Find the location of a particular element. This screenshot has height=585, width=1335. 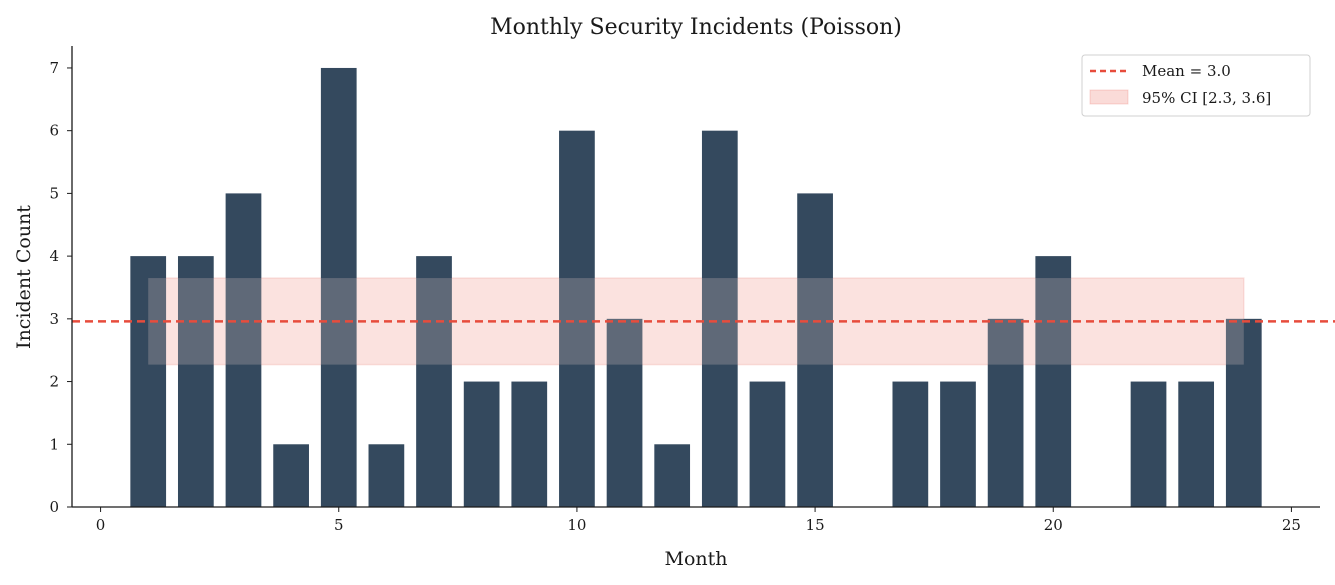

legend-mean-label: Mean = 3.0 is located at coordinates (1186, 71).